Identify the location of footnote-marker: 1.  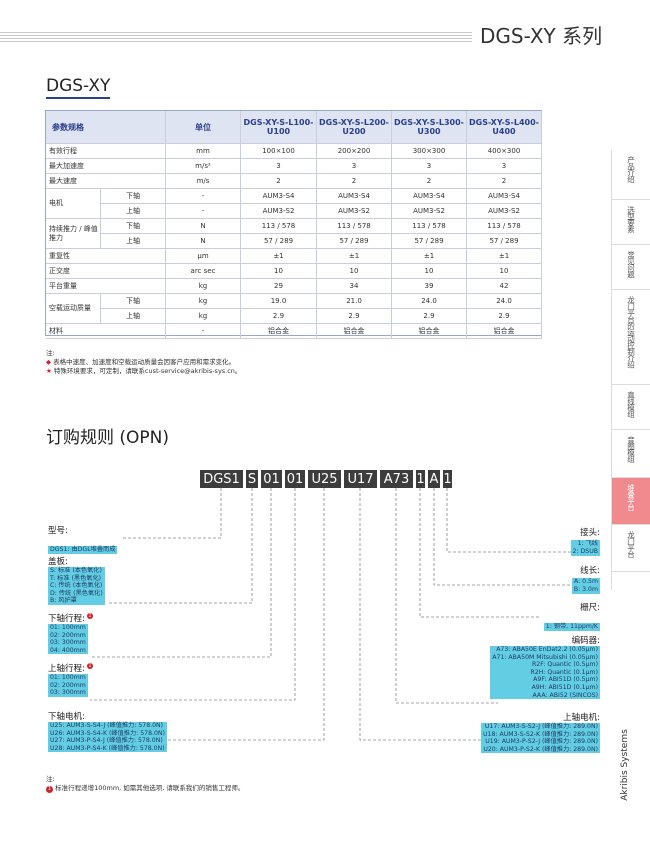
(49, 789).